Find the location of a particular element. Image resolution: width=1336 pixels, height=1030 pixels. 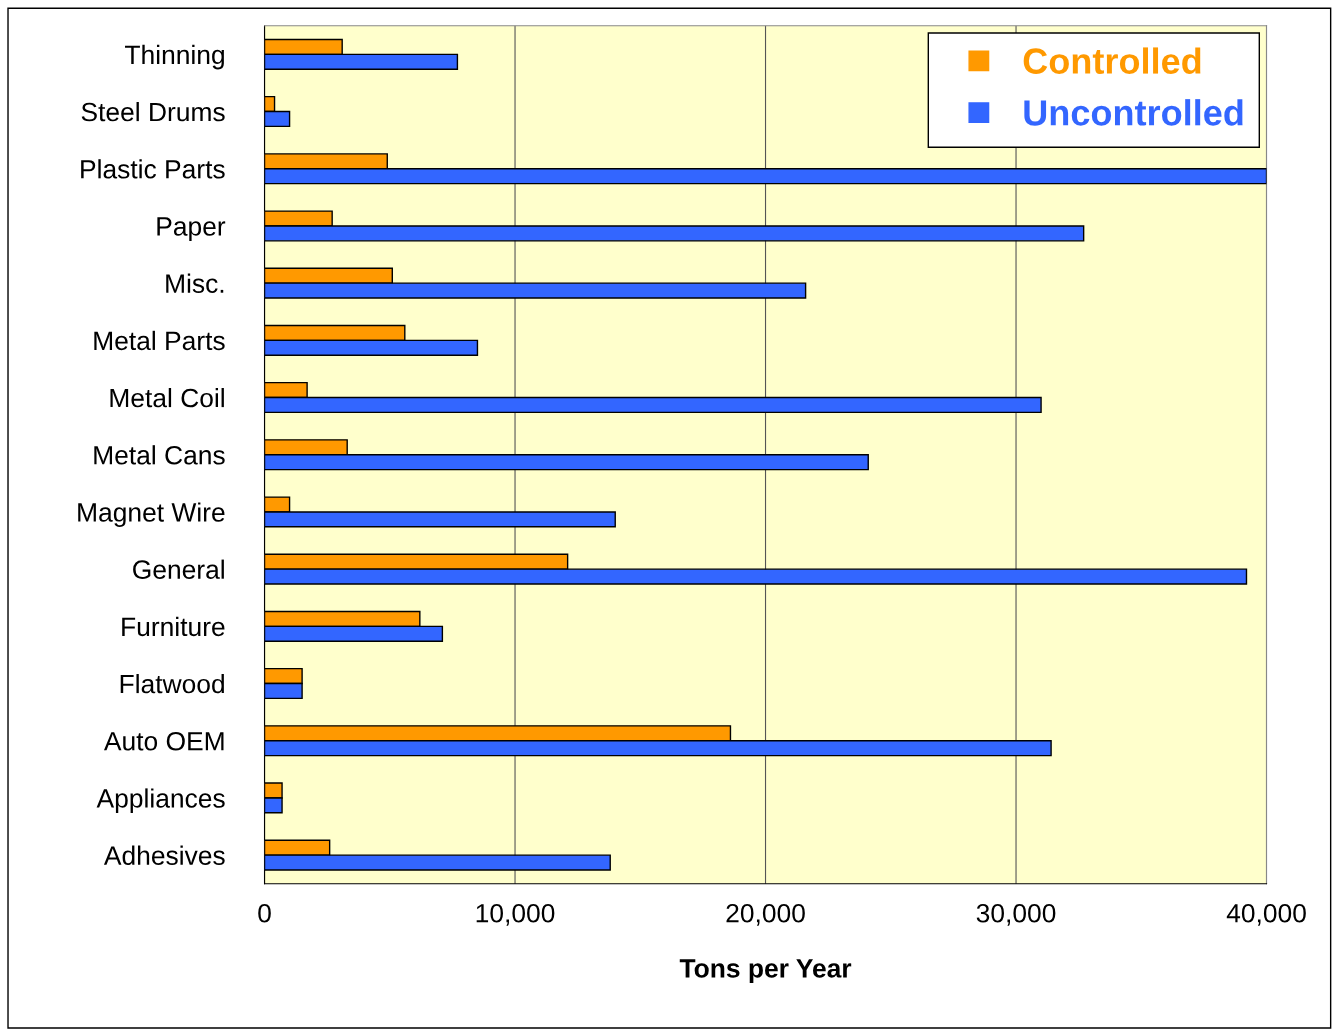

x-tick-label: 0 is located at coordinates (264, 913).